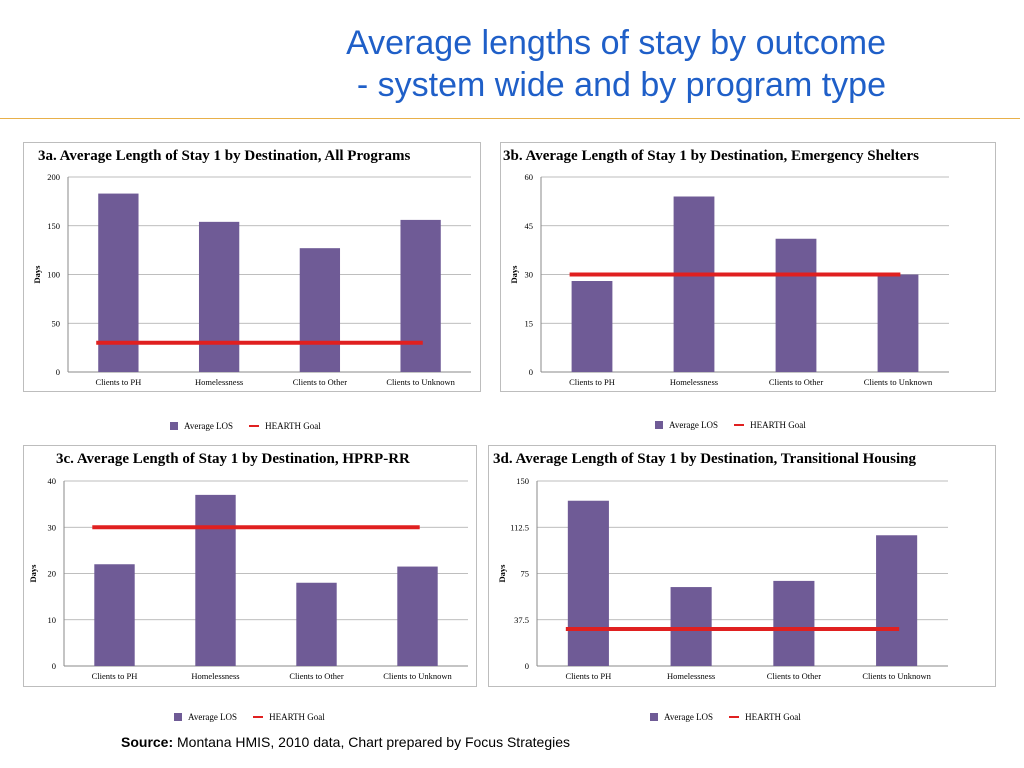 This screenshot has height=768, width=1024. Describe the element at coordinates (53, 177) in the screenshot. I see `y-tick-label: 200` at that location.